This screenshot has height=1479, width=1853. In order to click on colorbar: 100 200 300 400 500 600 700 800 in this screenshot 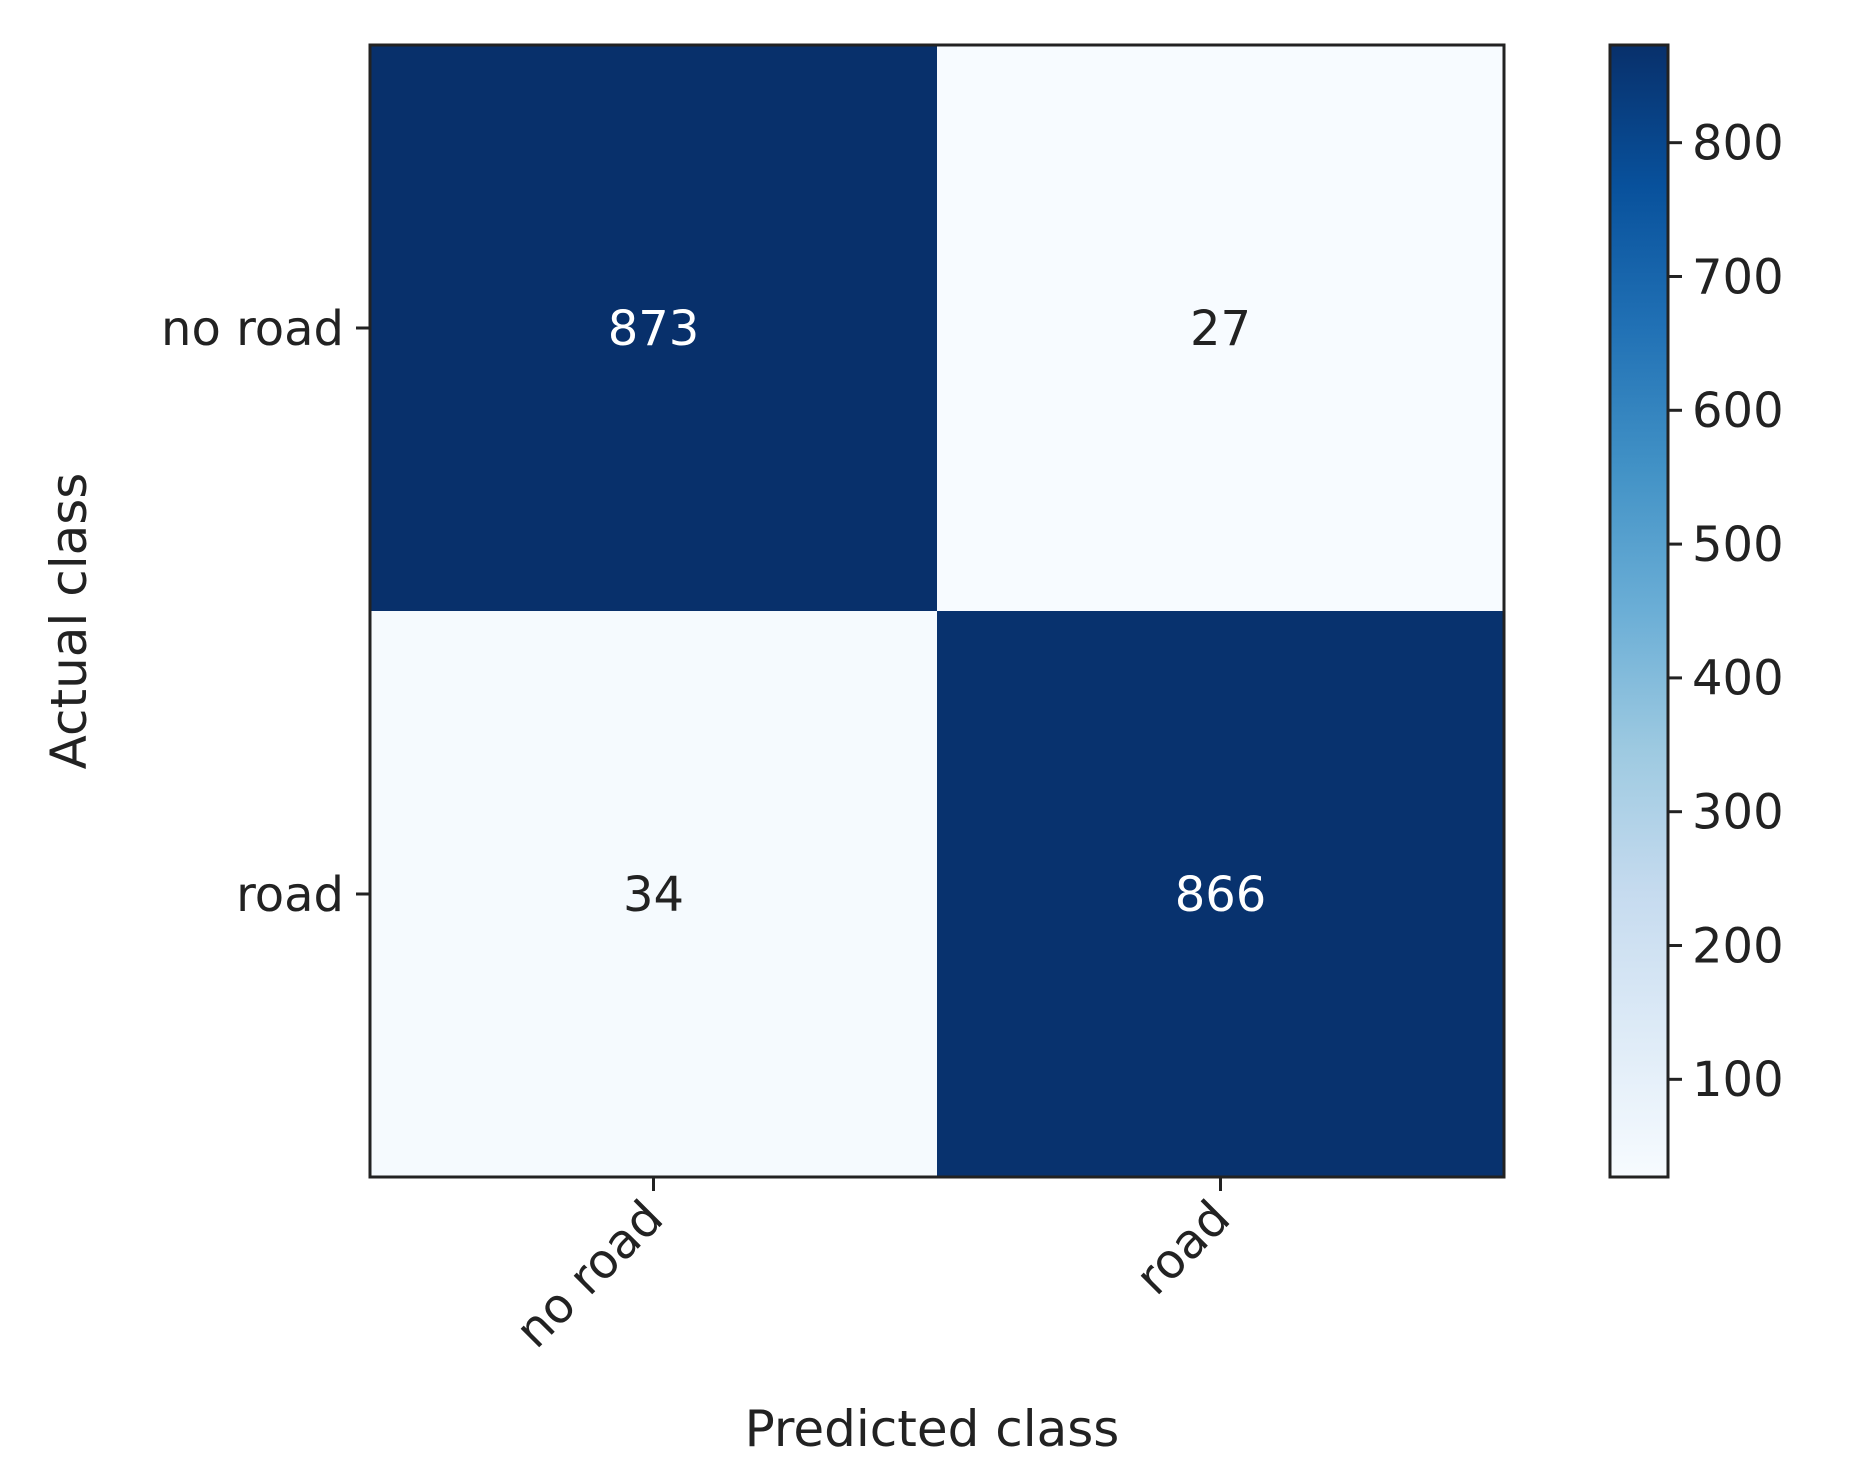, I will do `click(1696, 611)`.